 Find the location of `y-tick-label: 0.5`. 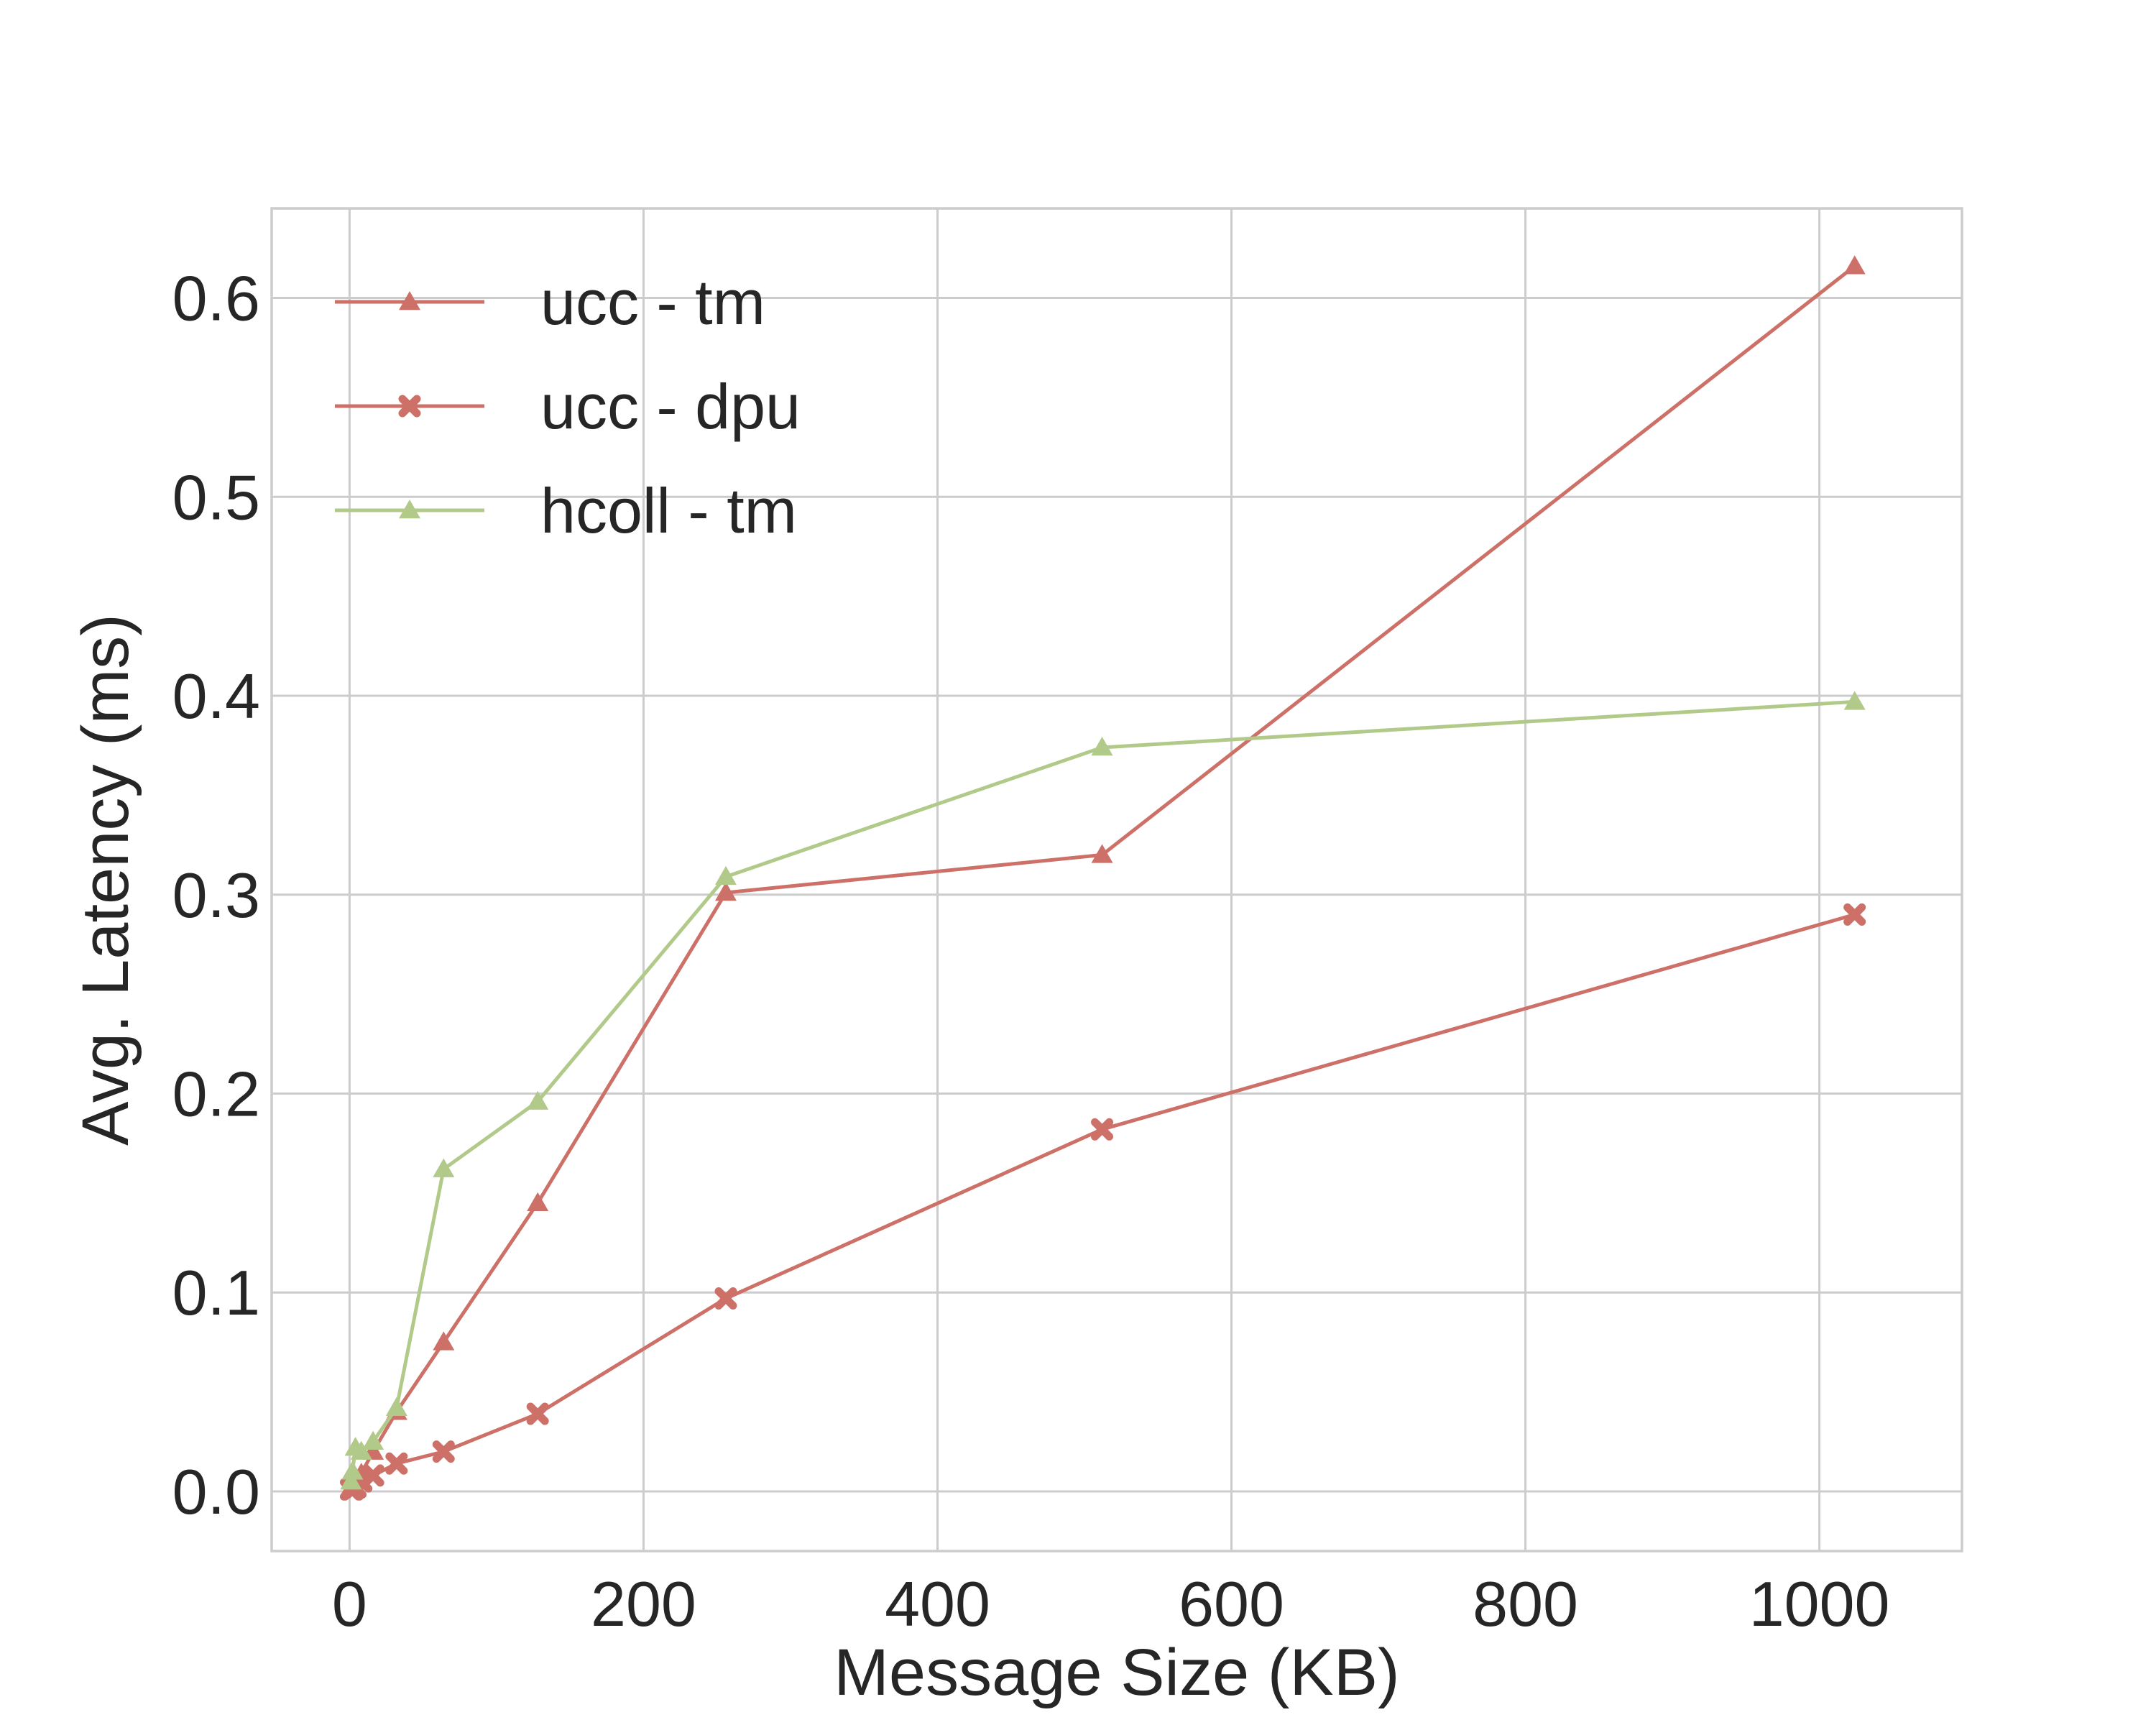

y-tick-label: 0.5 is located at coordinates (216, 497).